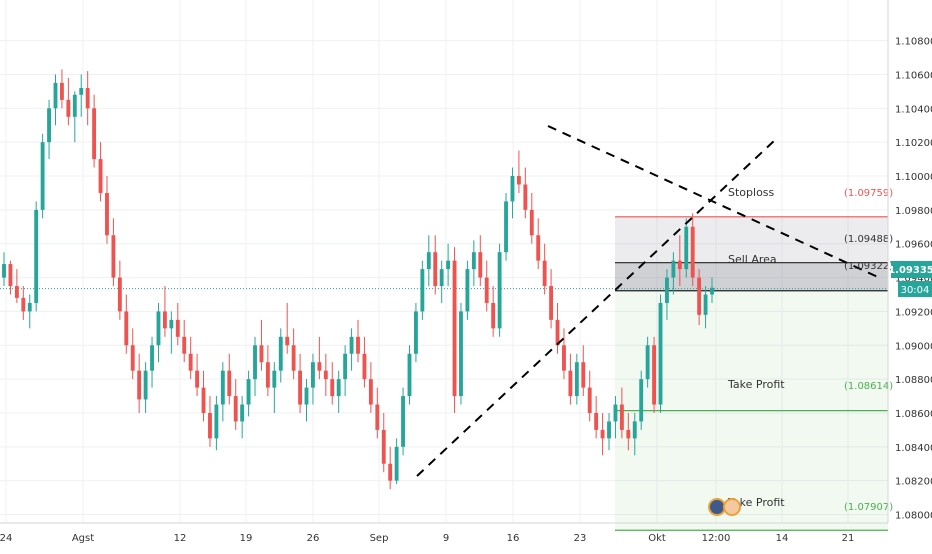 The height and width of the screenshot is (554, 932). Describe the element at coordinates (913, 109) in the screenshot. I see `price-tick-label: 1.10400` at that location.